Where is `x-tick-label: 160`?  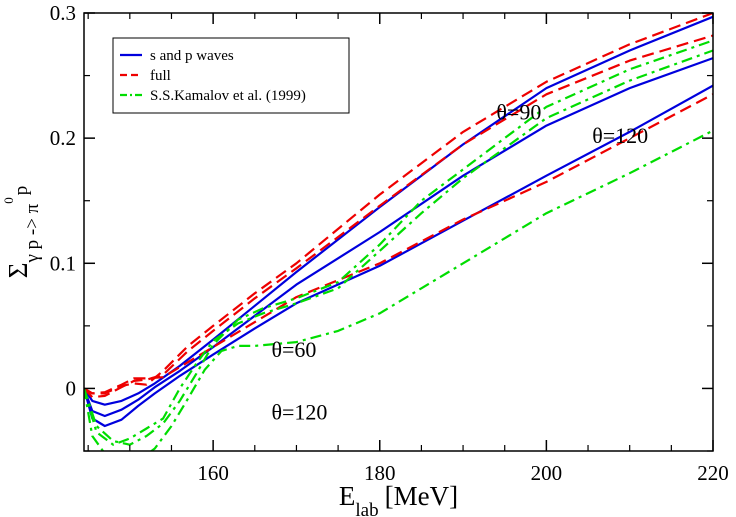
x-tick-label: 160 is located at coordinates (213, 473).